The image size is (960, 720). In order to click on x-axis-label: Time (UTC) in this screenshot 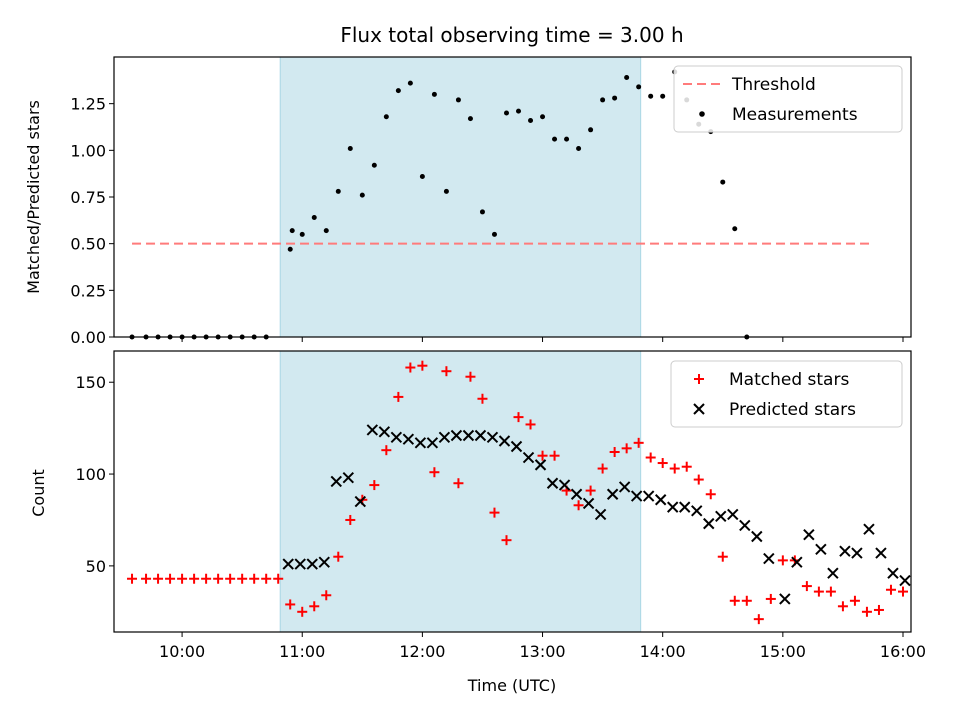, I will do `click(511, 685)`.